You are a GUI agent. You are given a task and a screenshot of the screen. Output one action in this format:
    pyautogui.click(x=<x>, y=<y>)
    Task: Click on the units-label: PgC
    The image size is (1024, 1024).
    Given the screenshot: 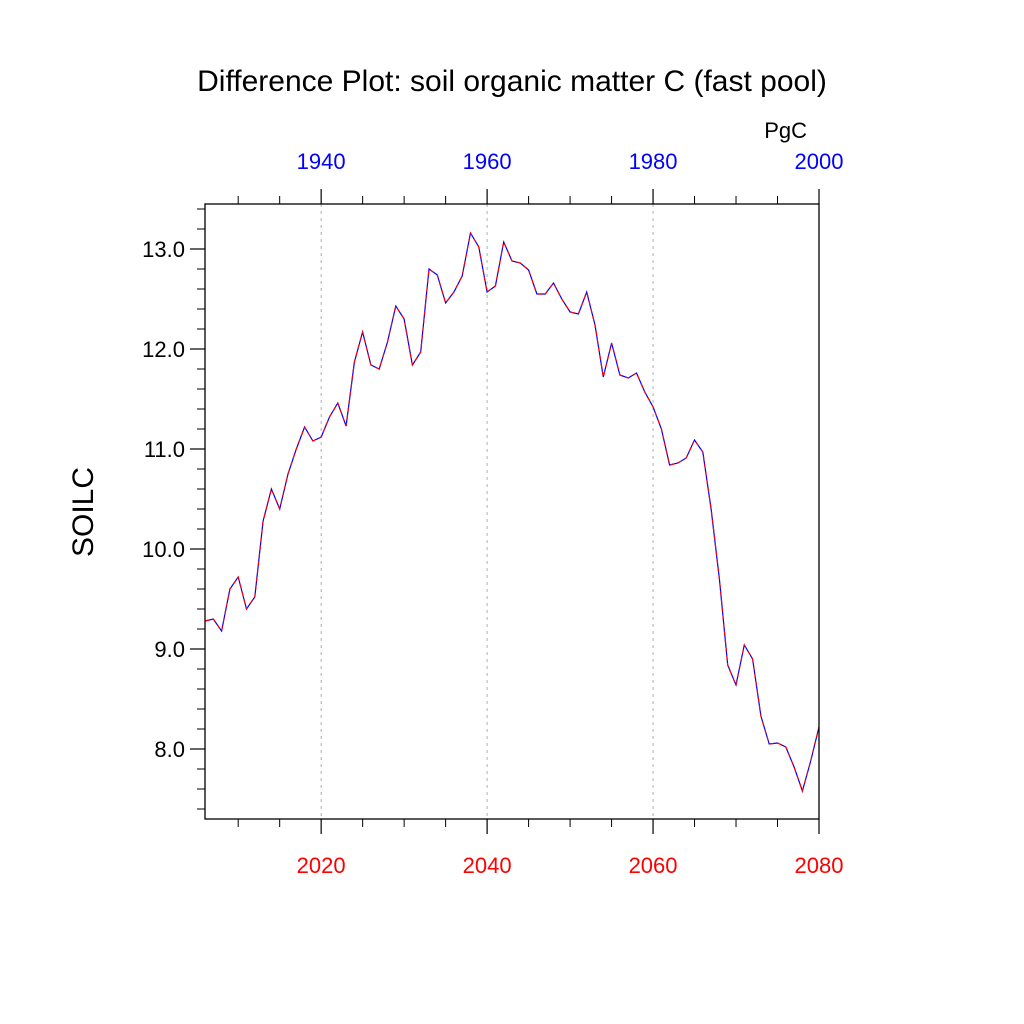 What is the action you would take?
    pyautogui.click(x=785, y=130)
    